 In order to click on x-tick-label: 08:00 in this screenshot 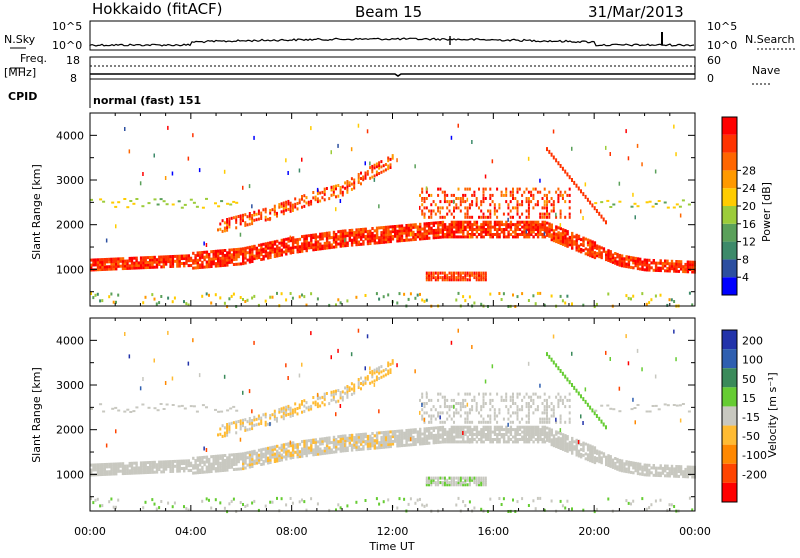, I will do `click(292, 531)`.